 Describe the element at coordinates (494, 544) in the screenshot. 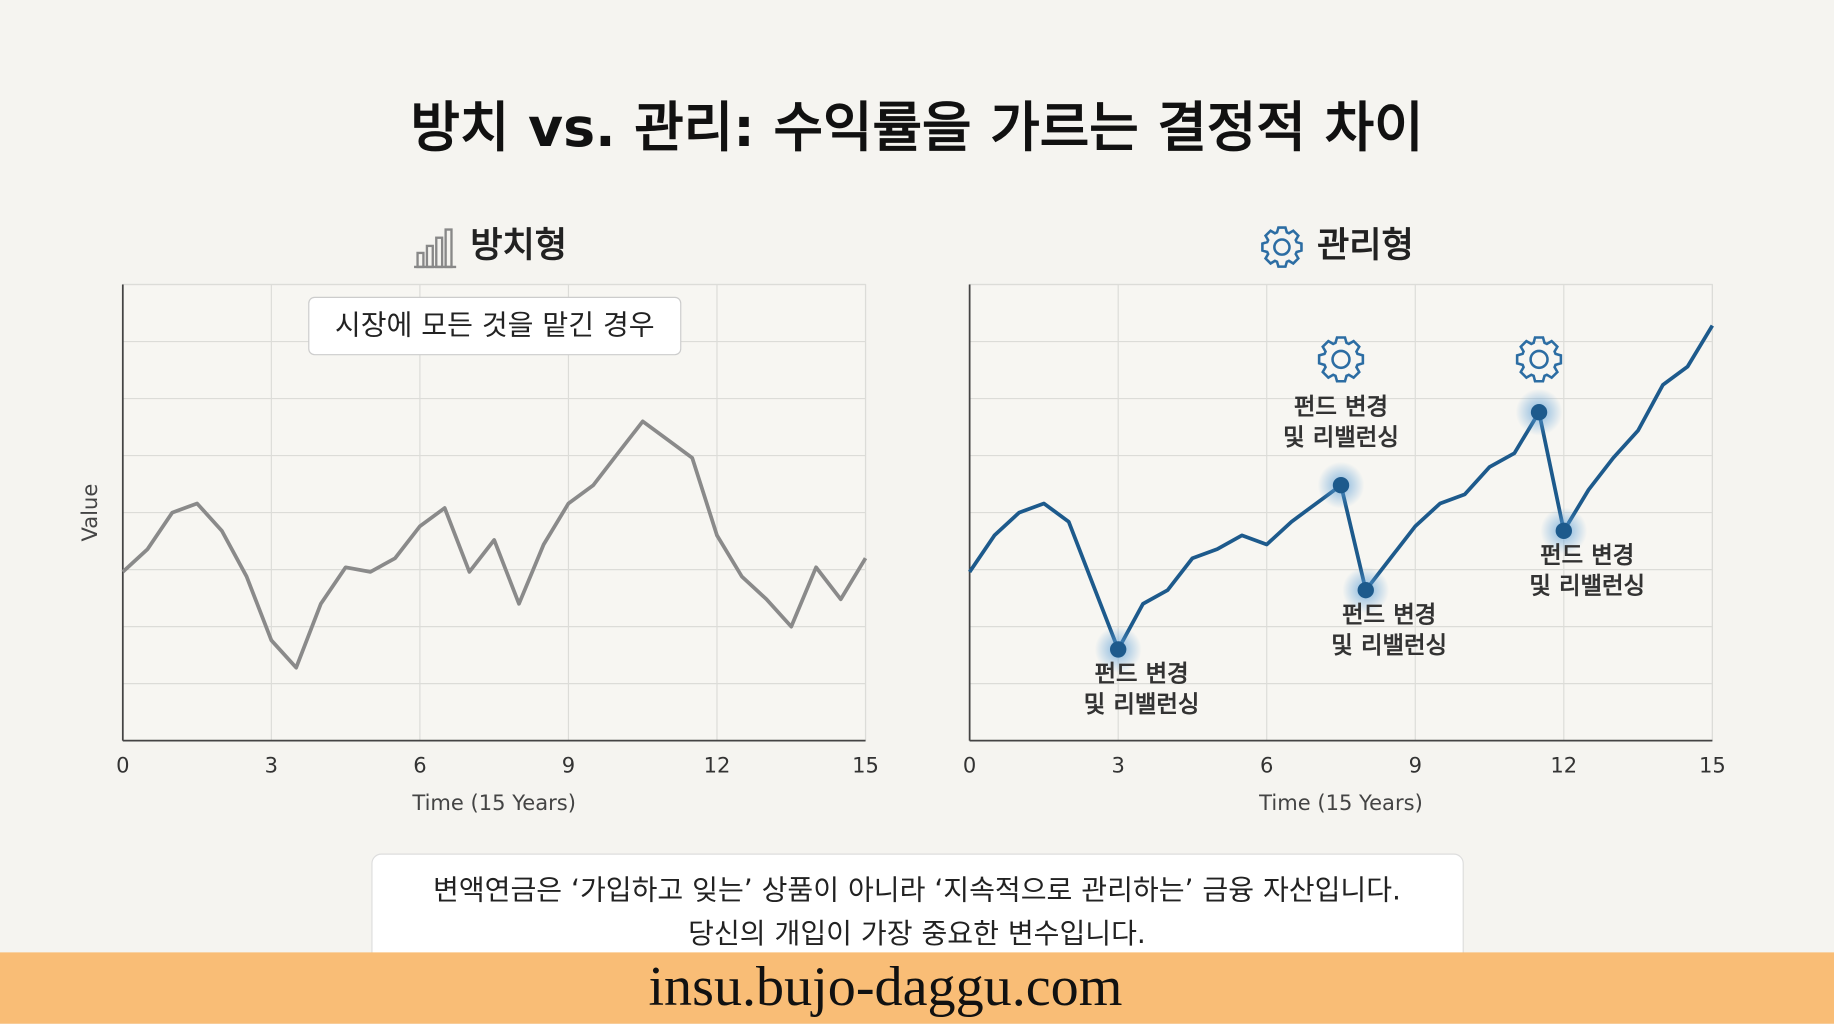

I see `series-line` at that location.